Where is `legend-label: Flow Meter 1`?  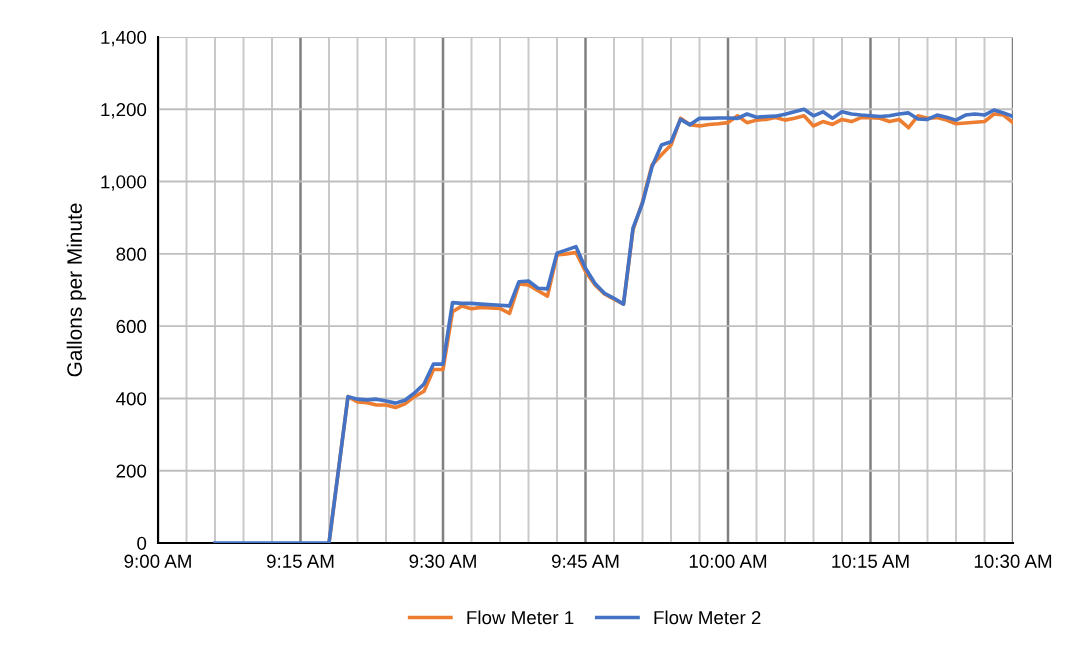
legend-label: Flow Meter 1 is located at coordinates (520, 617).